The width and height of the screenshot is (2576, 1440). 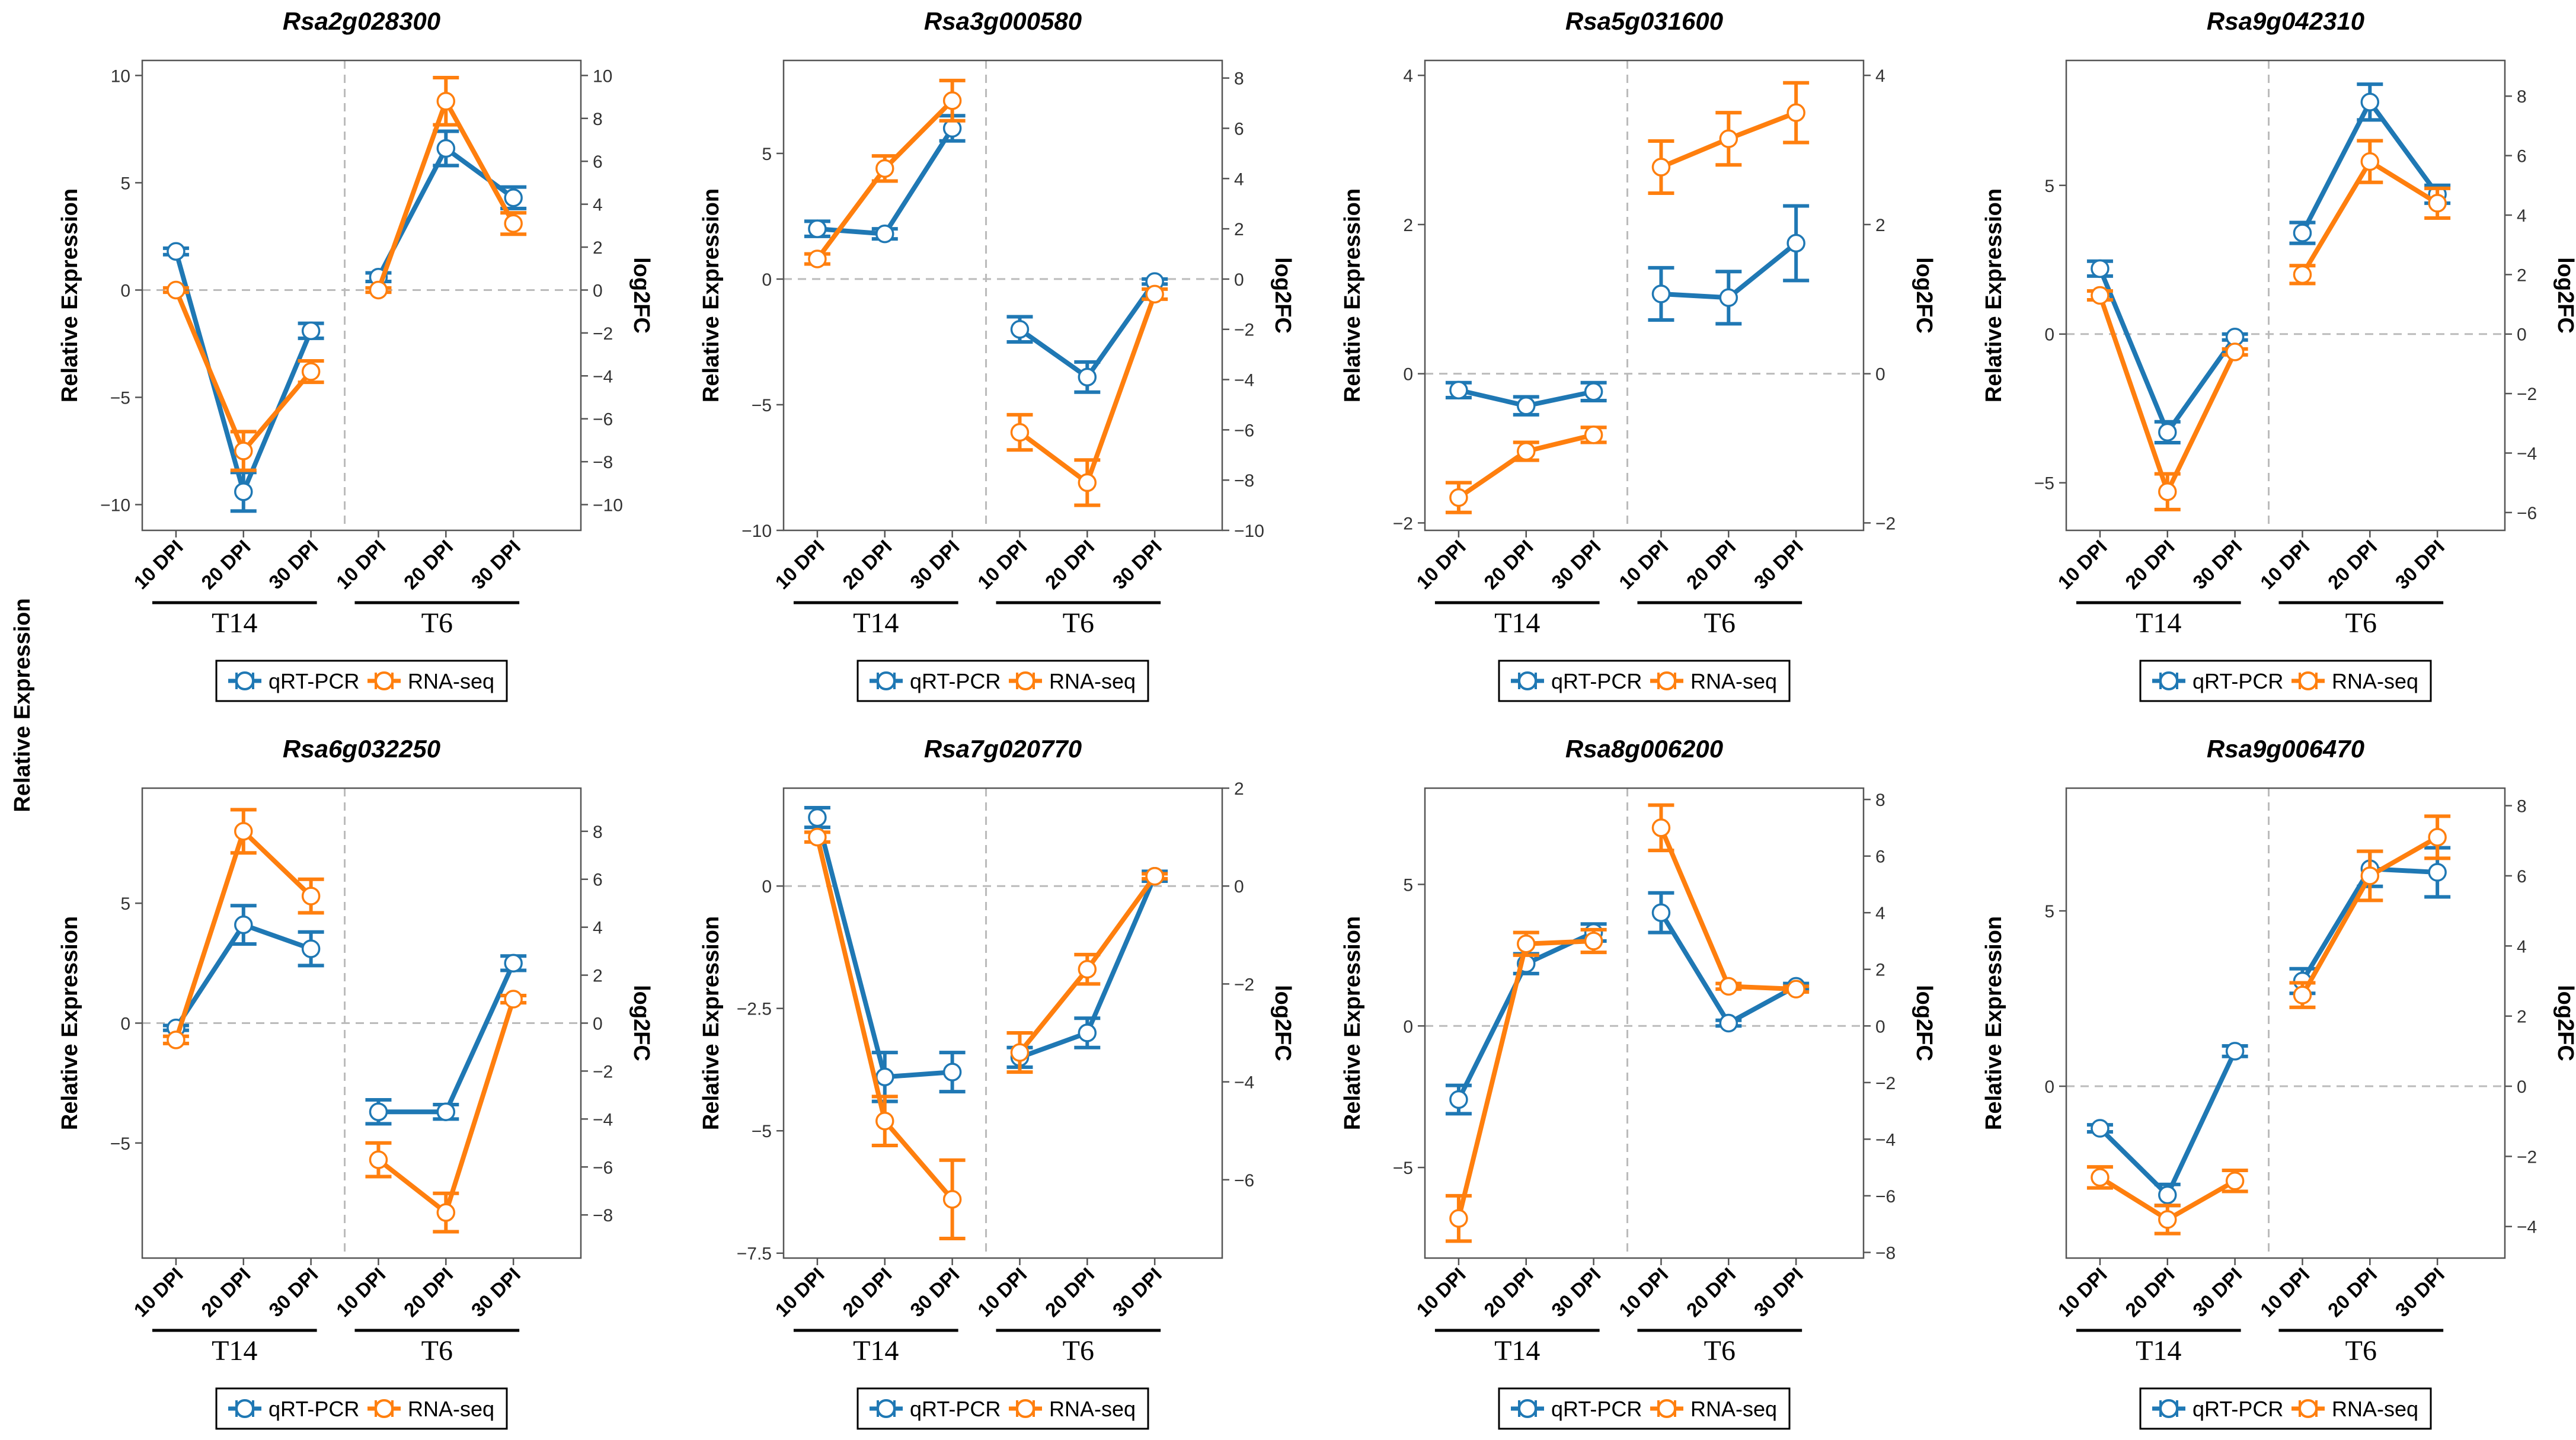 What do you see at coordinates (1408, 225) in the screenshot?
I see `y-tick-label: 2` at bounding box center [1408, 225].